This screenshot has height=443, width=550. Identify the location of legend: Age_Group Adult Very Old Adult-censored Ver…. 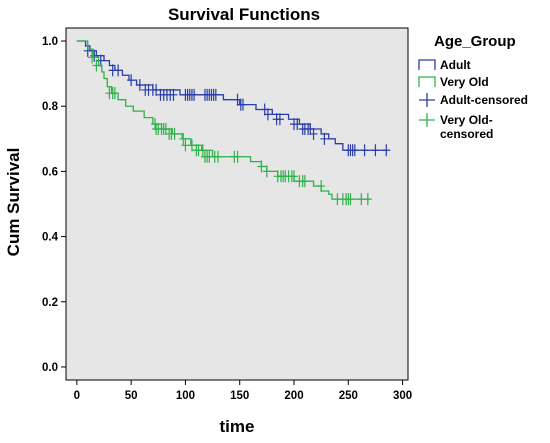
(473, 87).